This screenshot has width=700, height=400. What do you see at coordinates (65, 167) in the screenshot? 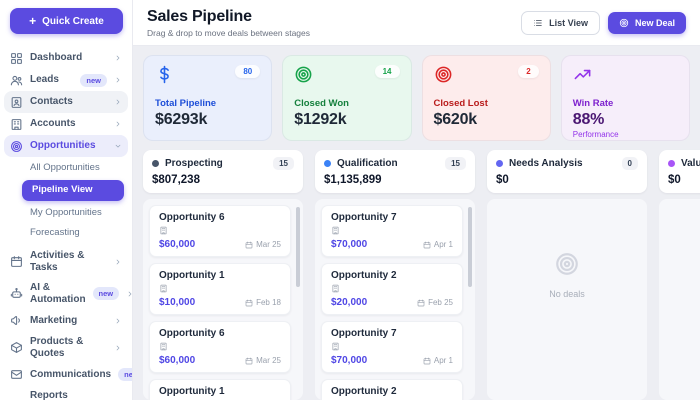
I see `sidebar-subitem-all-opportunities: All Opportunities` at bounding box center [65, 167].